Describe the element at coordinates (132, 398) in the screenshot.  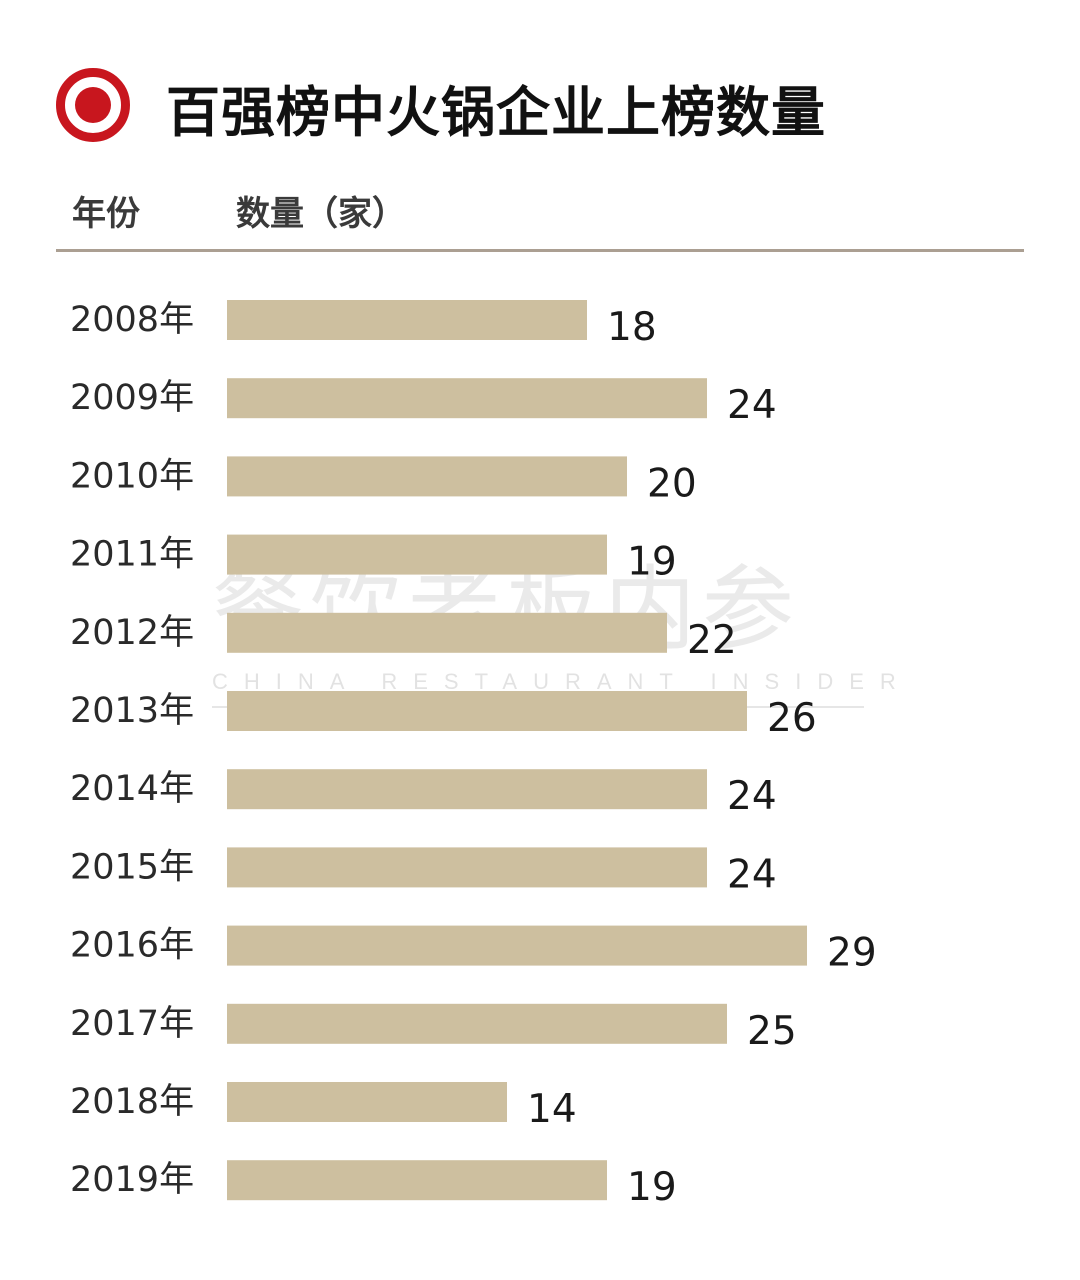
I see `category-label: 2009年` at that location.